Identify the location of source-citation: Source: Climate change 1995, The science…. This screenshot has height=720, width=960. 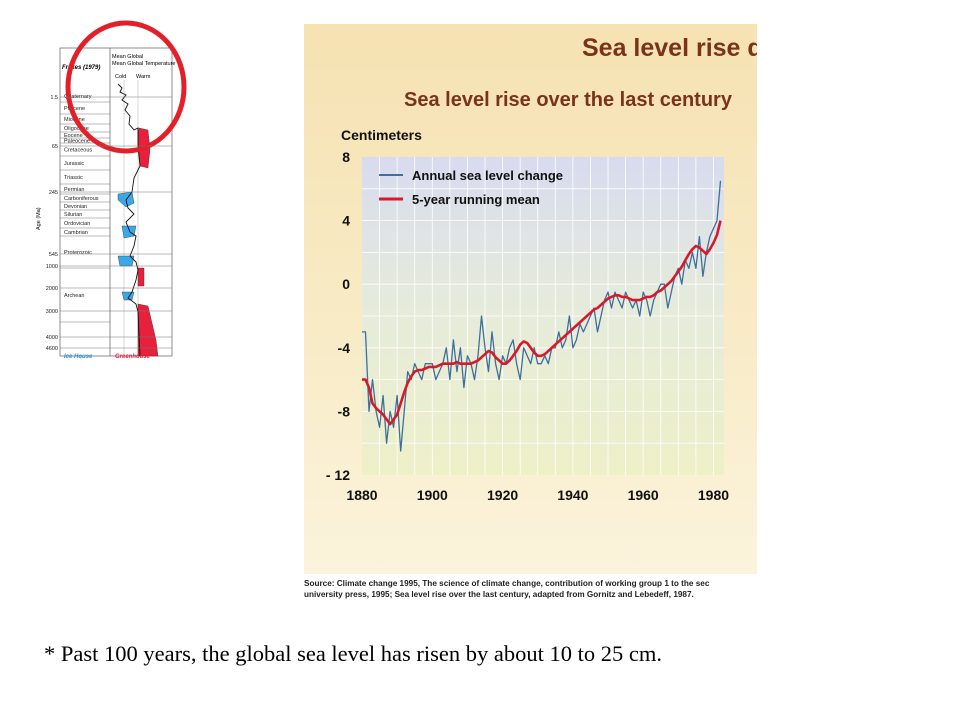
(539, 593).